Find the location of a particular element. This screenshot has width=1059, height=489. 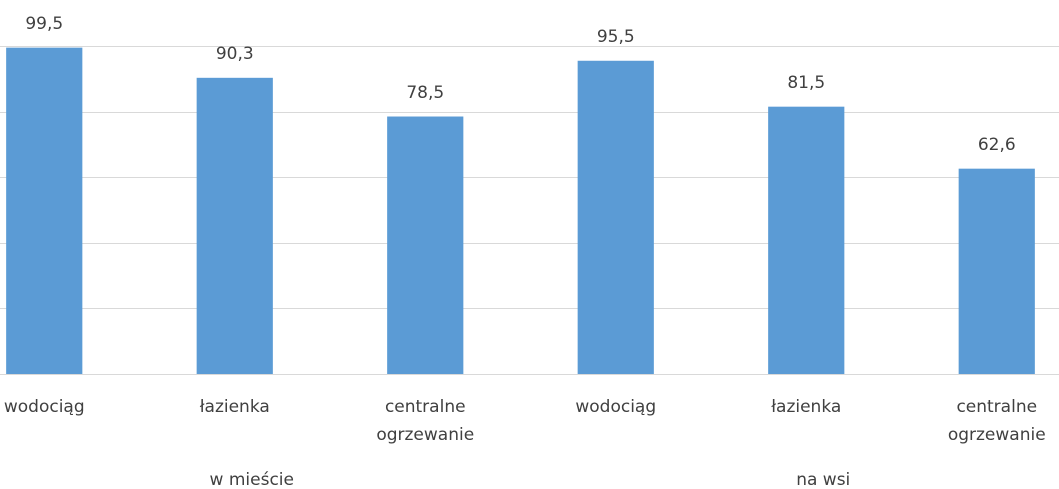

value-label: 95,5 is located at coordinates (615, 36).